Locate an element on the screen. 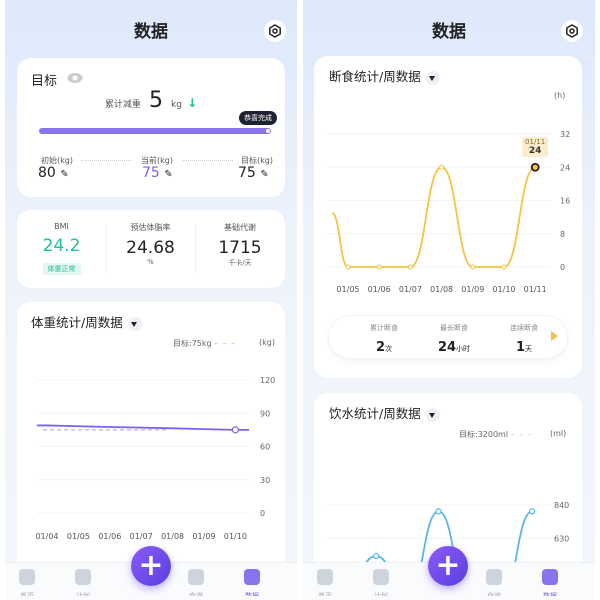 The width and height of the screenshot is (600, 600). fasting-chart-period-dropdown: 断食统计/周数据 is located at coordinates (384, 75).